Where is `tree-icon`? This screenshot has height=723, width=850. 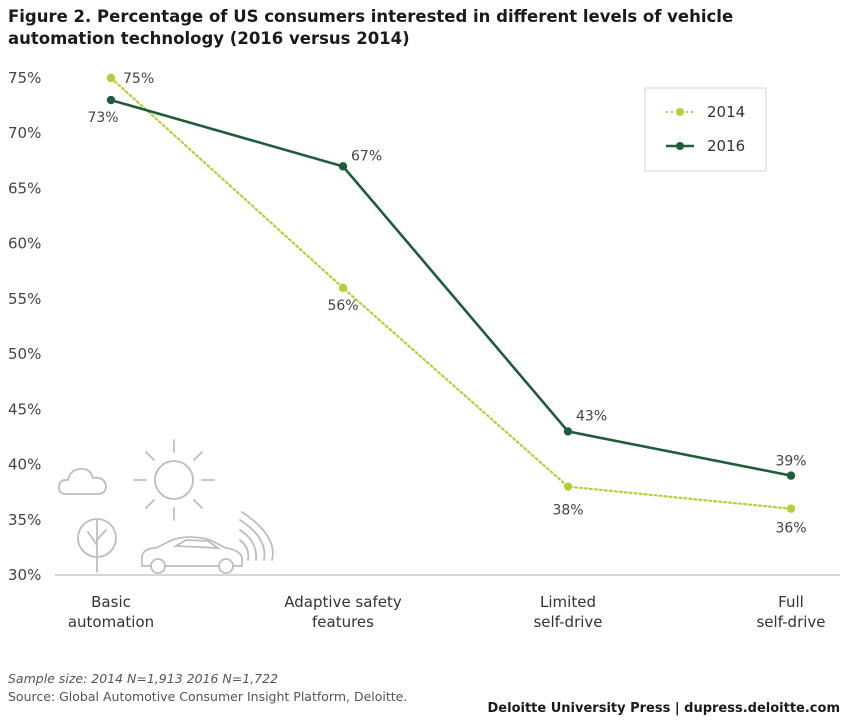
tree-icon is located at coordinates (97, 545).